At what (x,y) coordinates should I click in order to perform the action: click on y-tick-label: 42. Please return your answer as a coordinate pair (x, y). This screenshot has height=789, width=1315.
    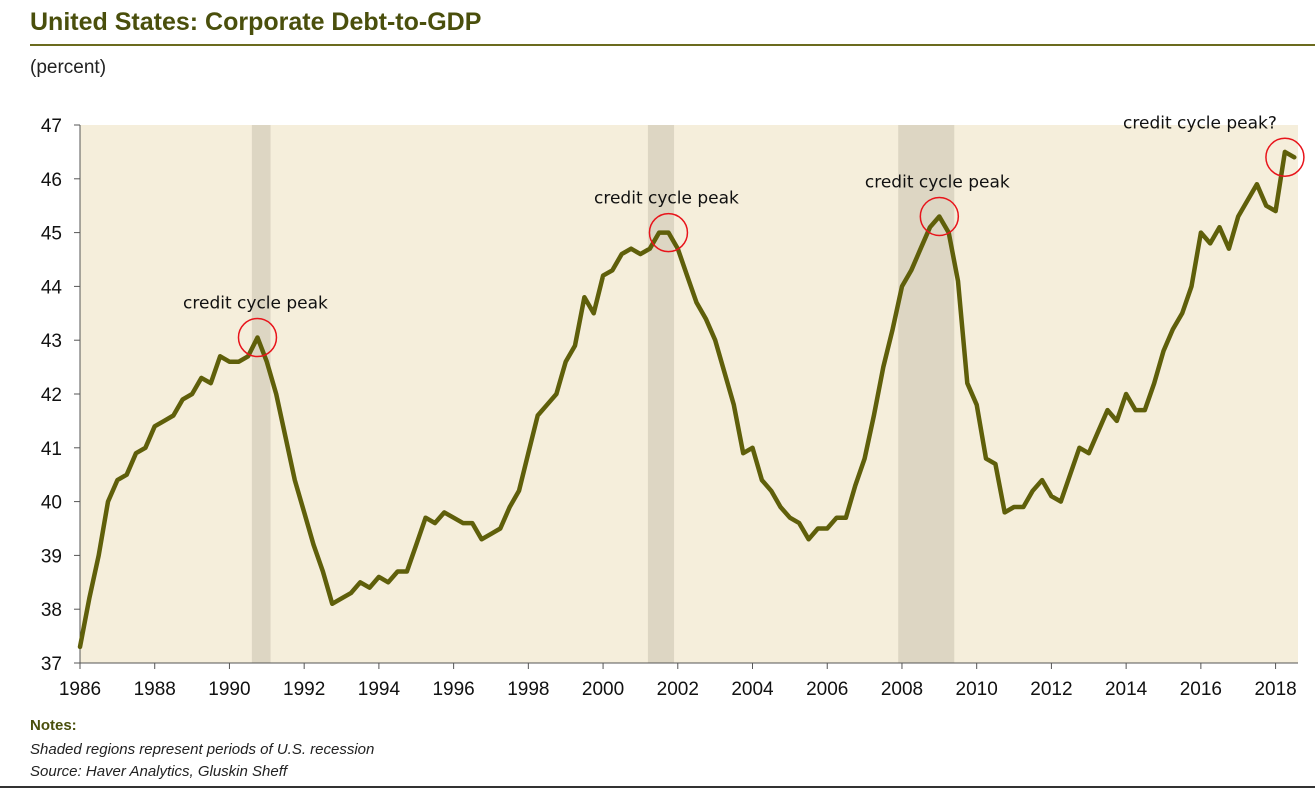
    Looking at the image, I should click on (51, 395).